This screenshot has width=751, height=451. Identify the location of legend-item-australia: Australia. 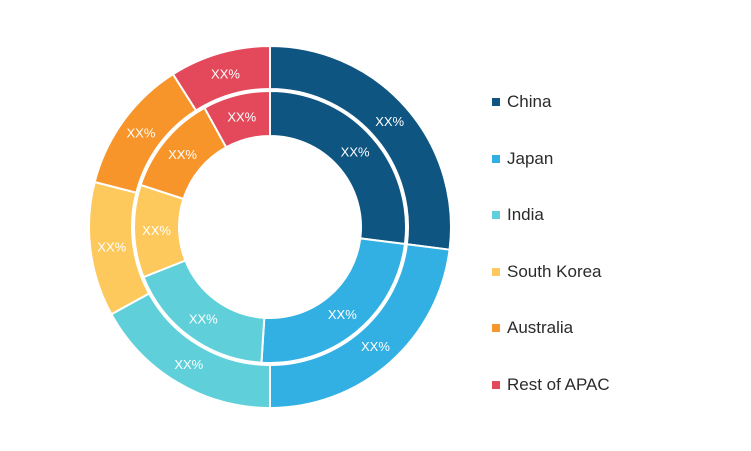
(551, 328).